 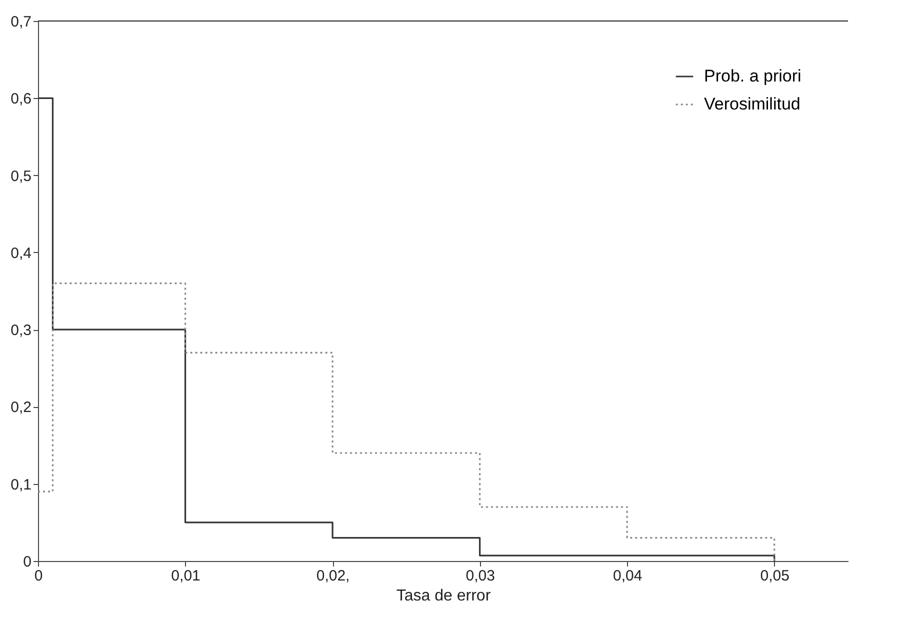 What do you see at coordinates (627, 576) in the screenshot?
I see `x-tick-label: 0,04` at bounding box center [627, 576].